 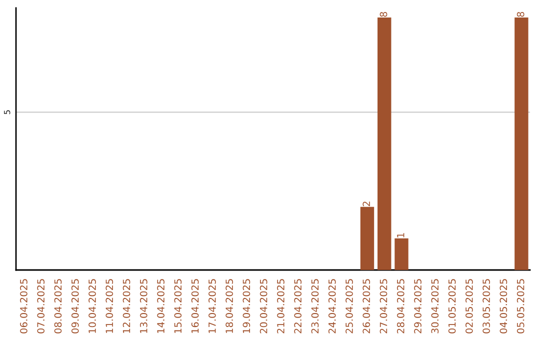 I want to click on x-tick-label: 27.04.2025, so click(x=384, y=306).